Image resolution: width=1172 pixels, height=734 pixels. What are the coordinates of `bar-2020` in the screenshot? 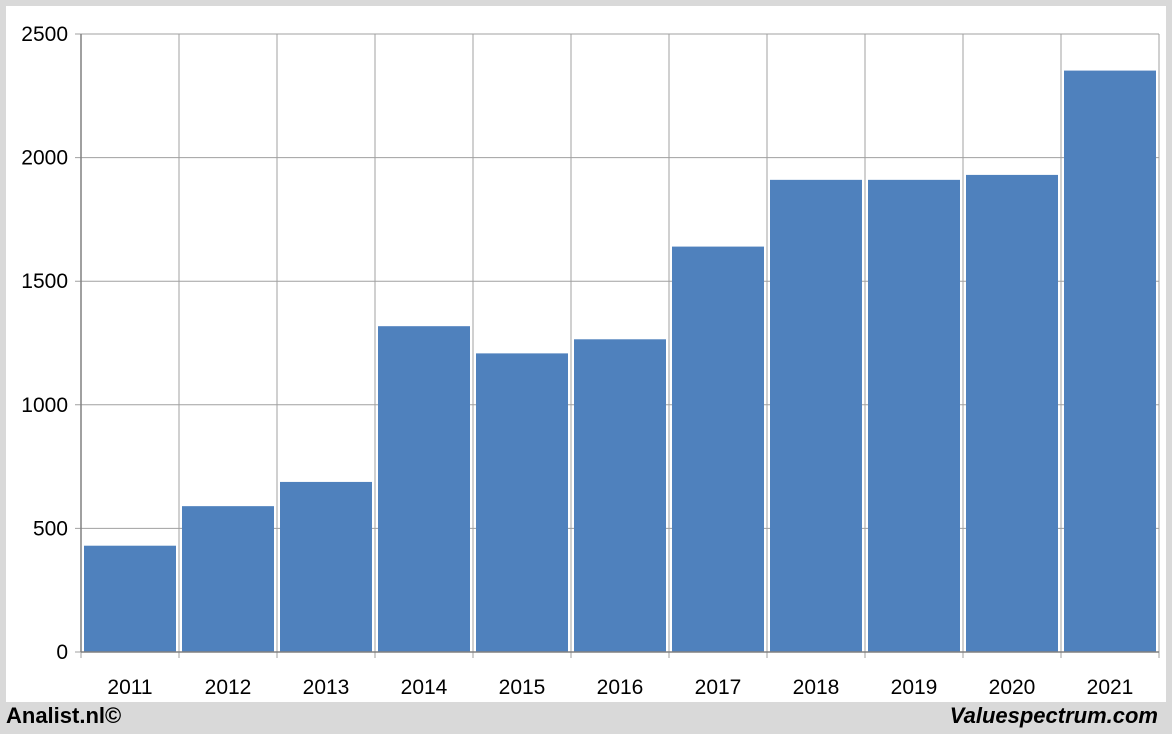 It's located at (1012, 413).